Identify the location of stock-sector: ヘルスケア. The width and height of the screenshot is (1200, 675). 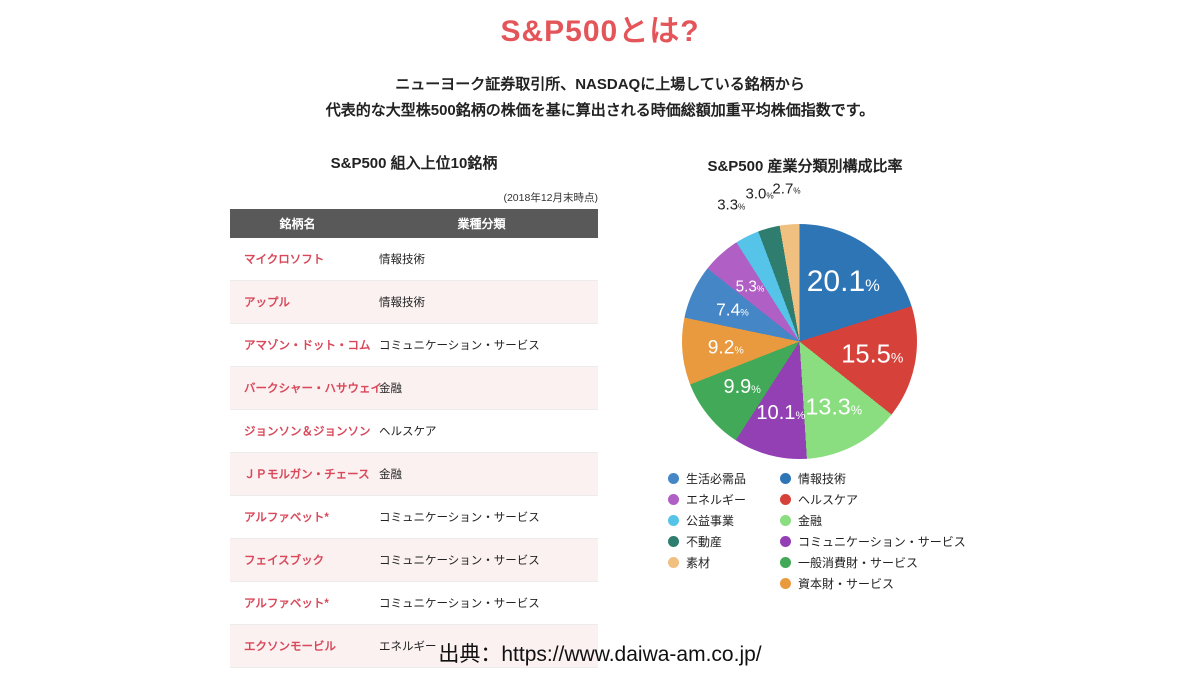
(481, 431).